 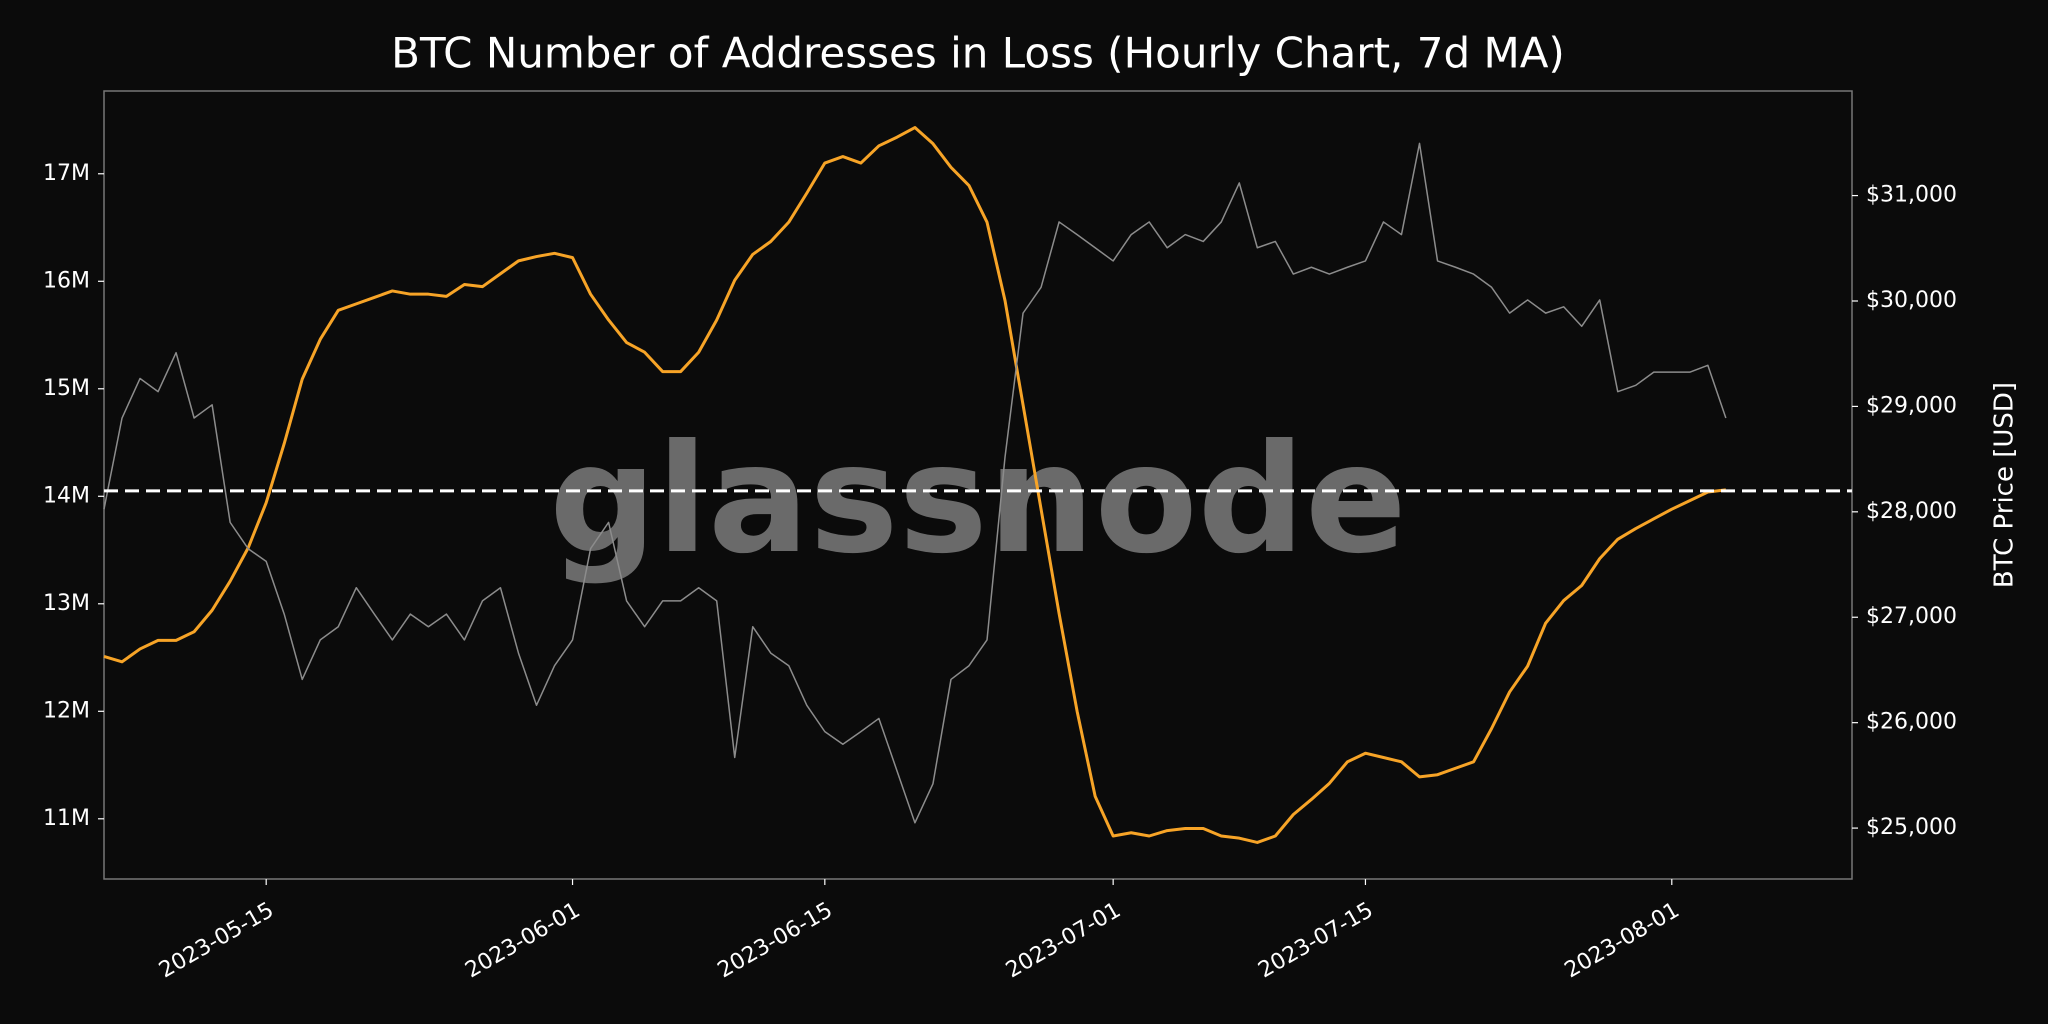 I want to click on y-tick-label: 12M, so click(x=66, y=710).